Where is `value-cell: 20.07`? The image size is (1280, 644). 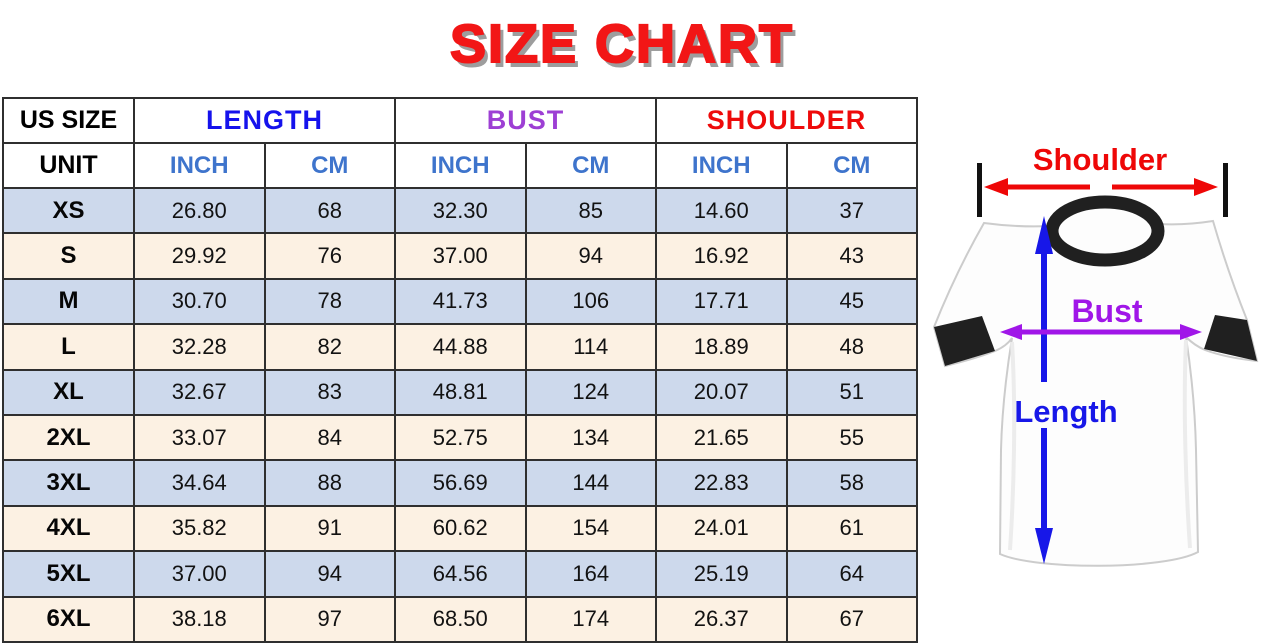
value-cell: 20.07 is located at coordinates (721, 392).